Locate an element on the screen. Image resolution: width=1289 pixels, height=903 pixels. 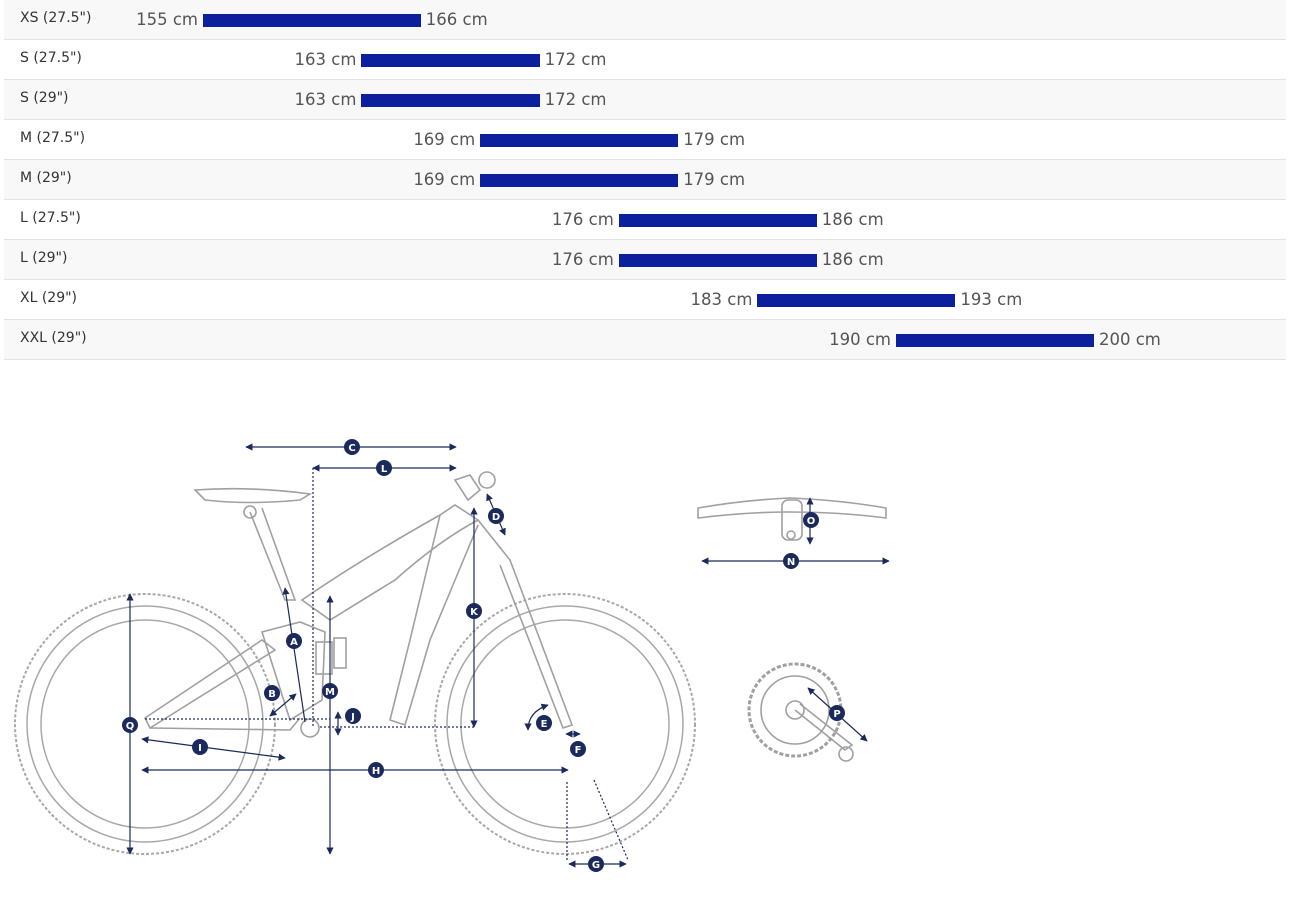
svg-text: E is located at coordinates (544, 724).